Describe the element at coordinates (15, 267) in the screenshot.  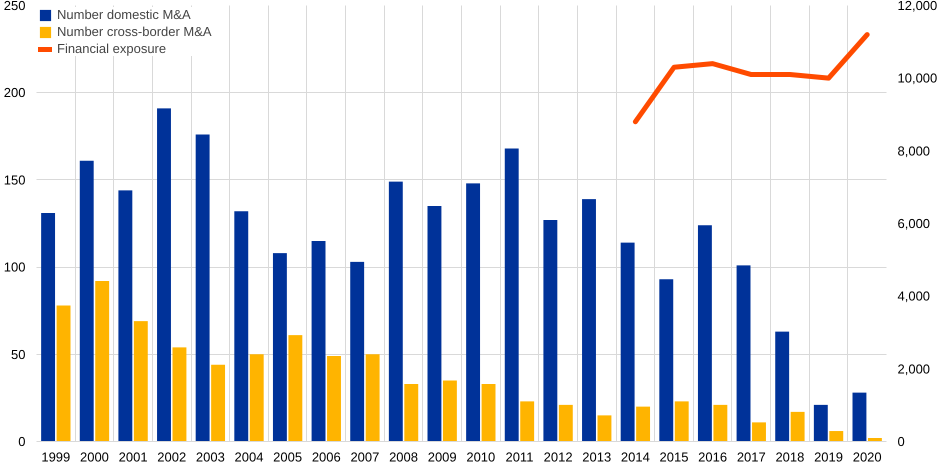
I see `y-tick-label: 100` at that location.